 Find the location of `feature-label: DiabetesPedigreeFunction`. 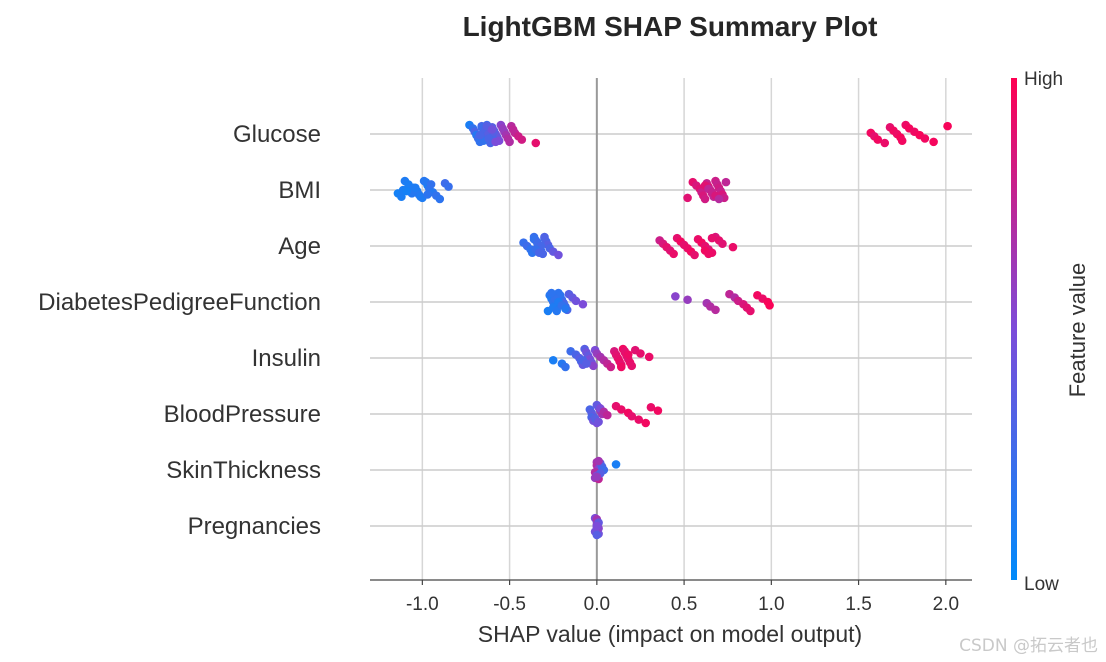

feature-label: DiabetesPedigreeFunction is located at coordinates (179, 302).